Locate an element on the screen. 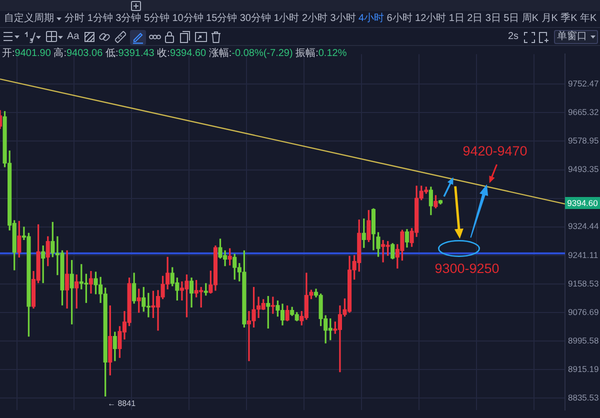 The height and width of the screenshot is (418, 600). text: 1日 is located at coordinates (456, 19).